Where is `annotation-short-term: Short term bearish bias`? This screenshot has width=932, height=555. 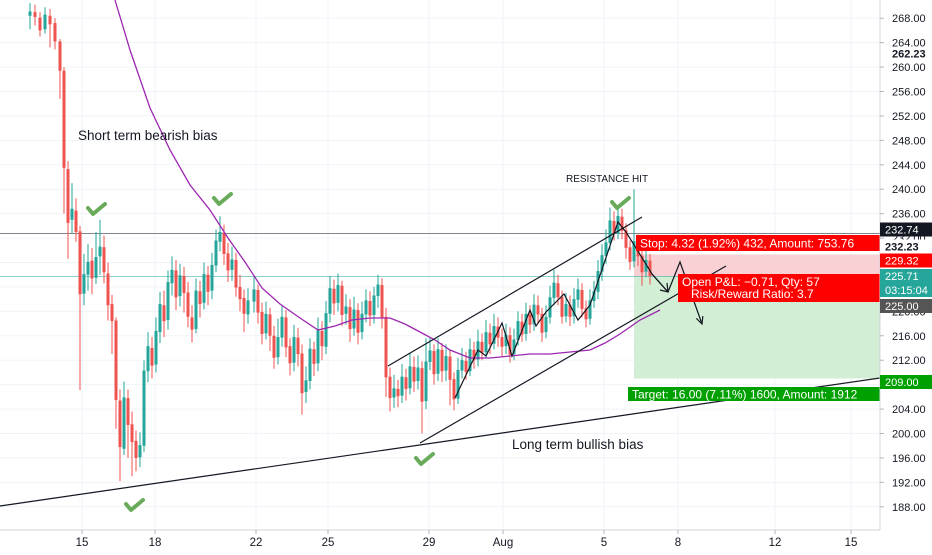
annotation-short-term: Short term bearish bias is located at coordinates (148, 135).